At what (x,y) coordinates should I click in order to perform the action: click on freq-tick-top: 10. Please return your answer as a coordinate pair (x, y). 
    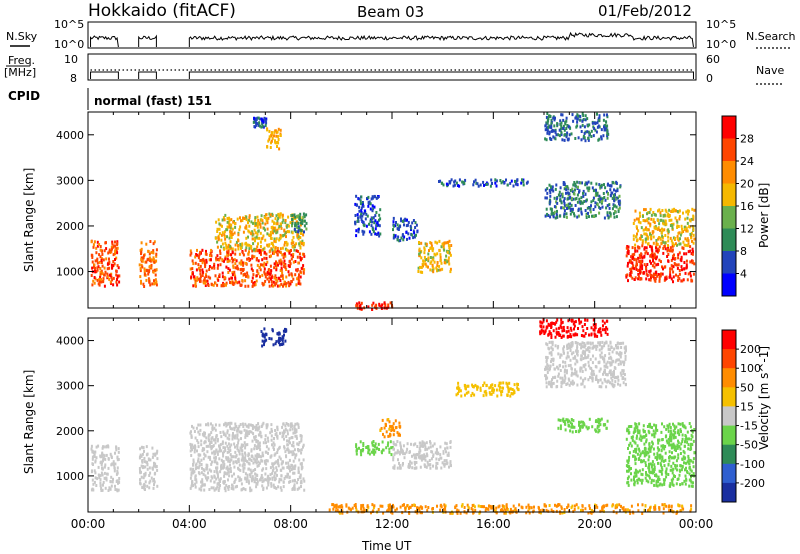
    Looking at the image, I should click on (71, 59).